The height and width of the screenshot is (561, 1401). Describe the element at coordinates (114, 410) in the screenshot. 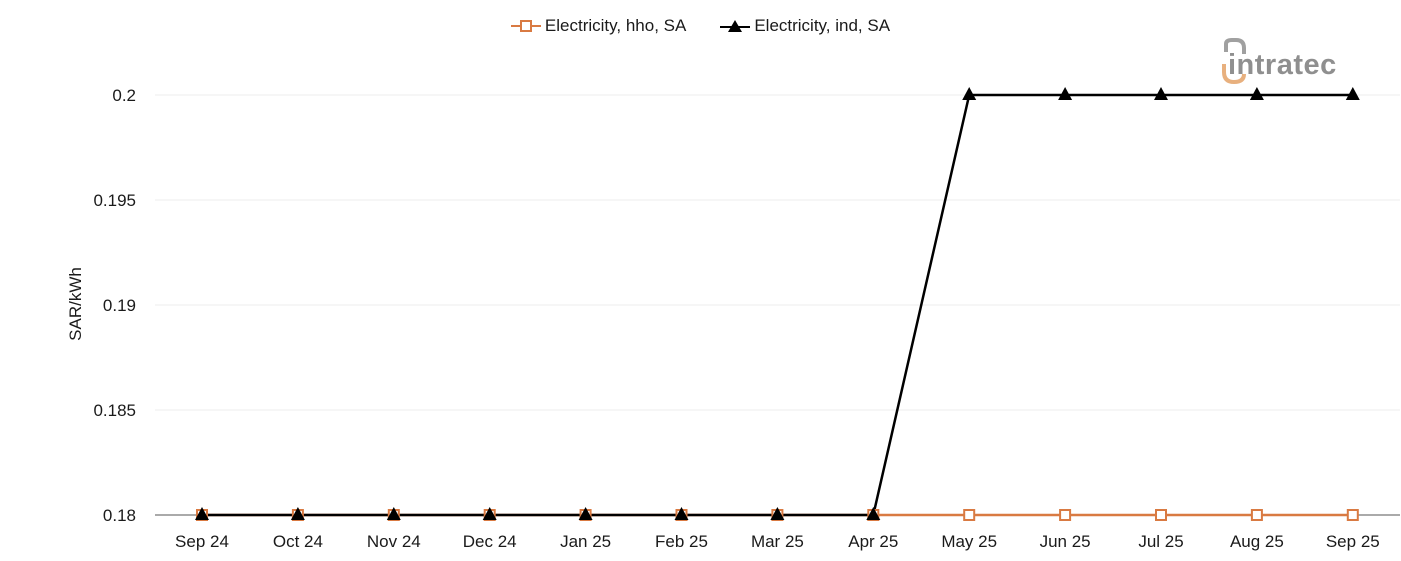

I see `y-tick-label: 0.185` at that location.